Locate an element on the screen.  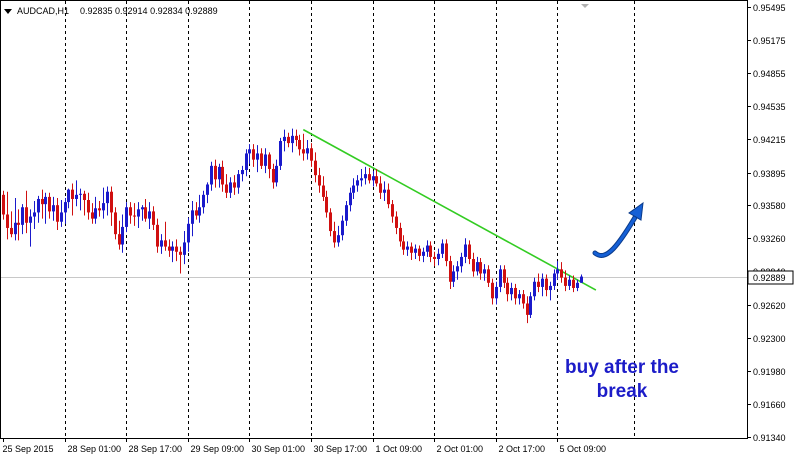
triangle-down-icon is located at coordinates (8, 11).